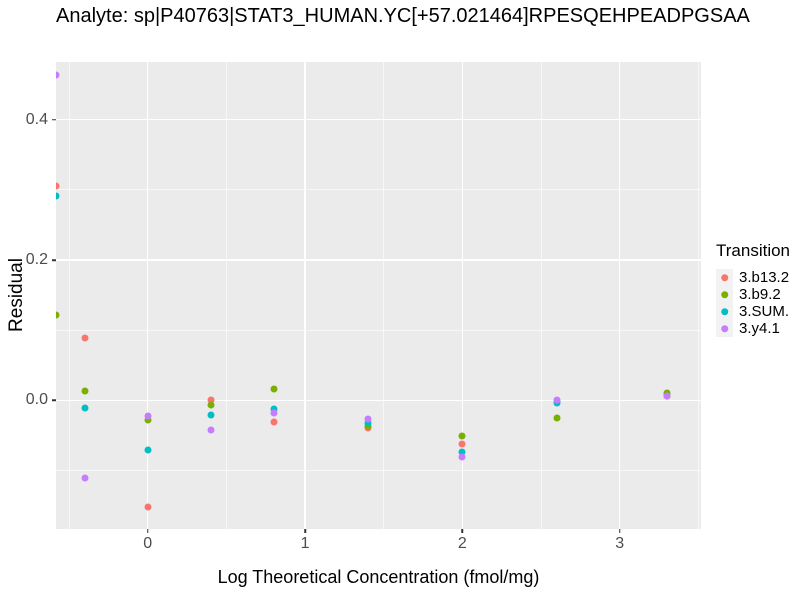 The width and height of the screenshot is (800, 600). What do you see at coordinates (753, 250) in the screenshot?
I see `legend-title: Transition` at bounding box center [753, 250].